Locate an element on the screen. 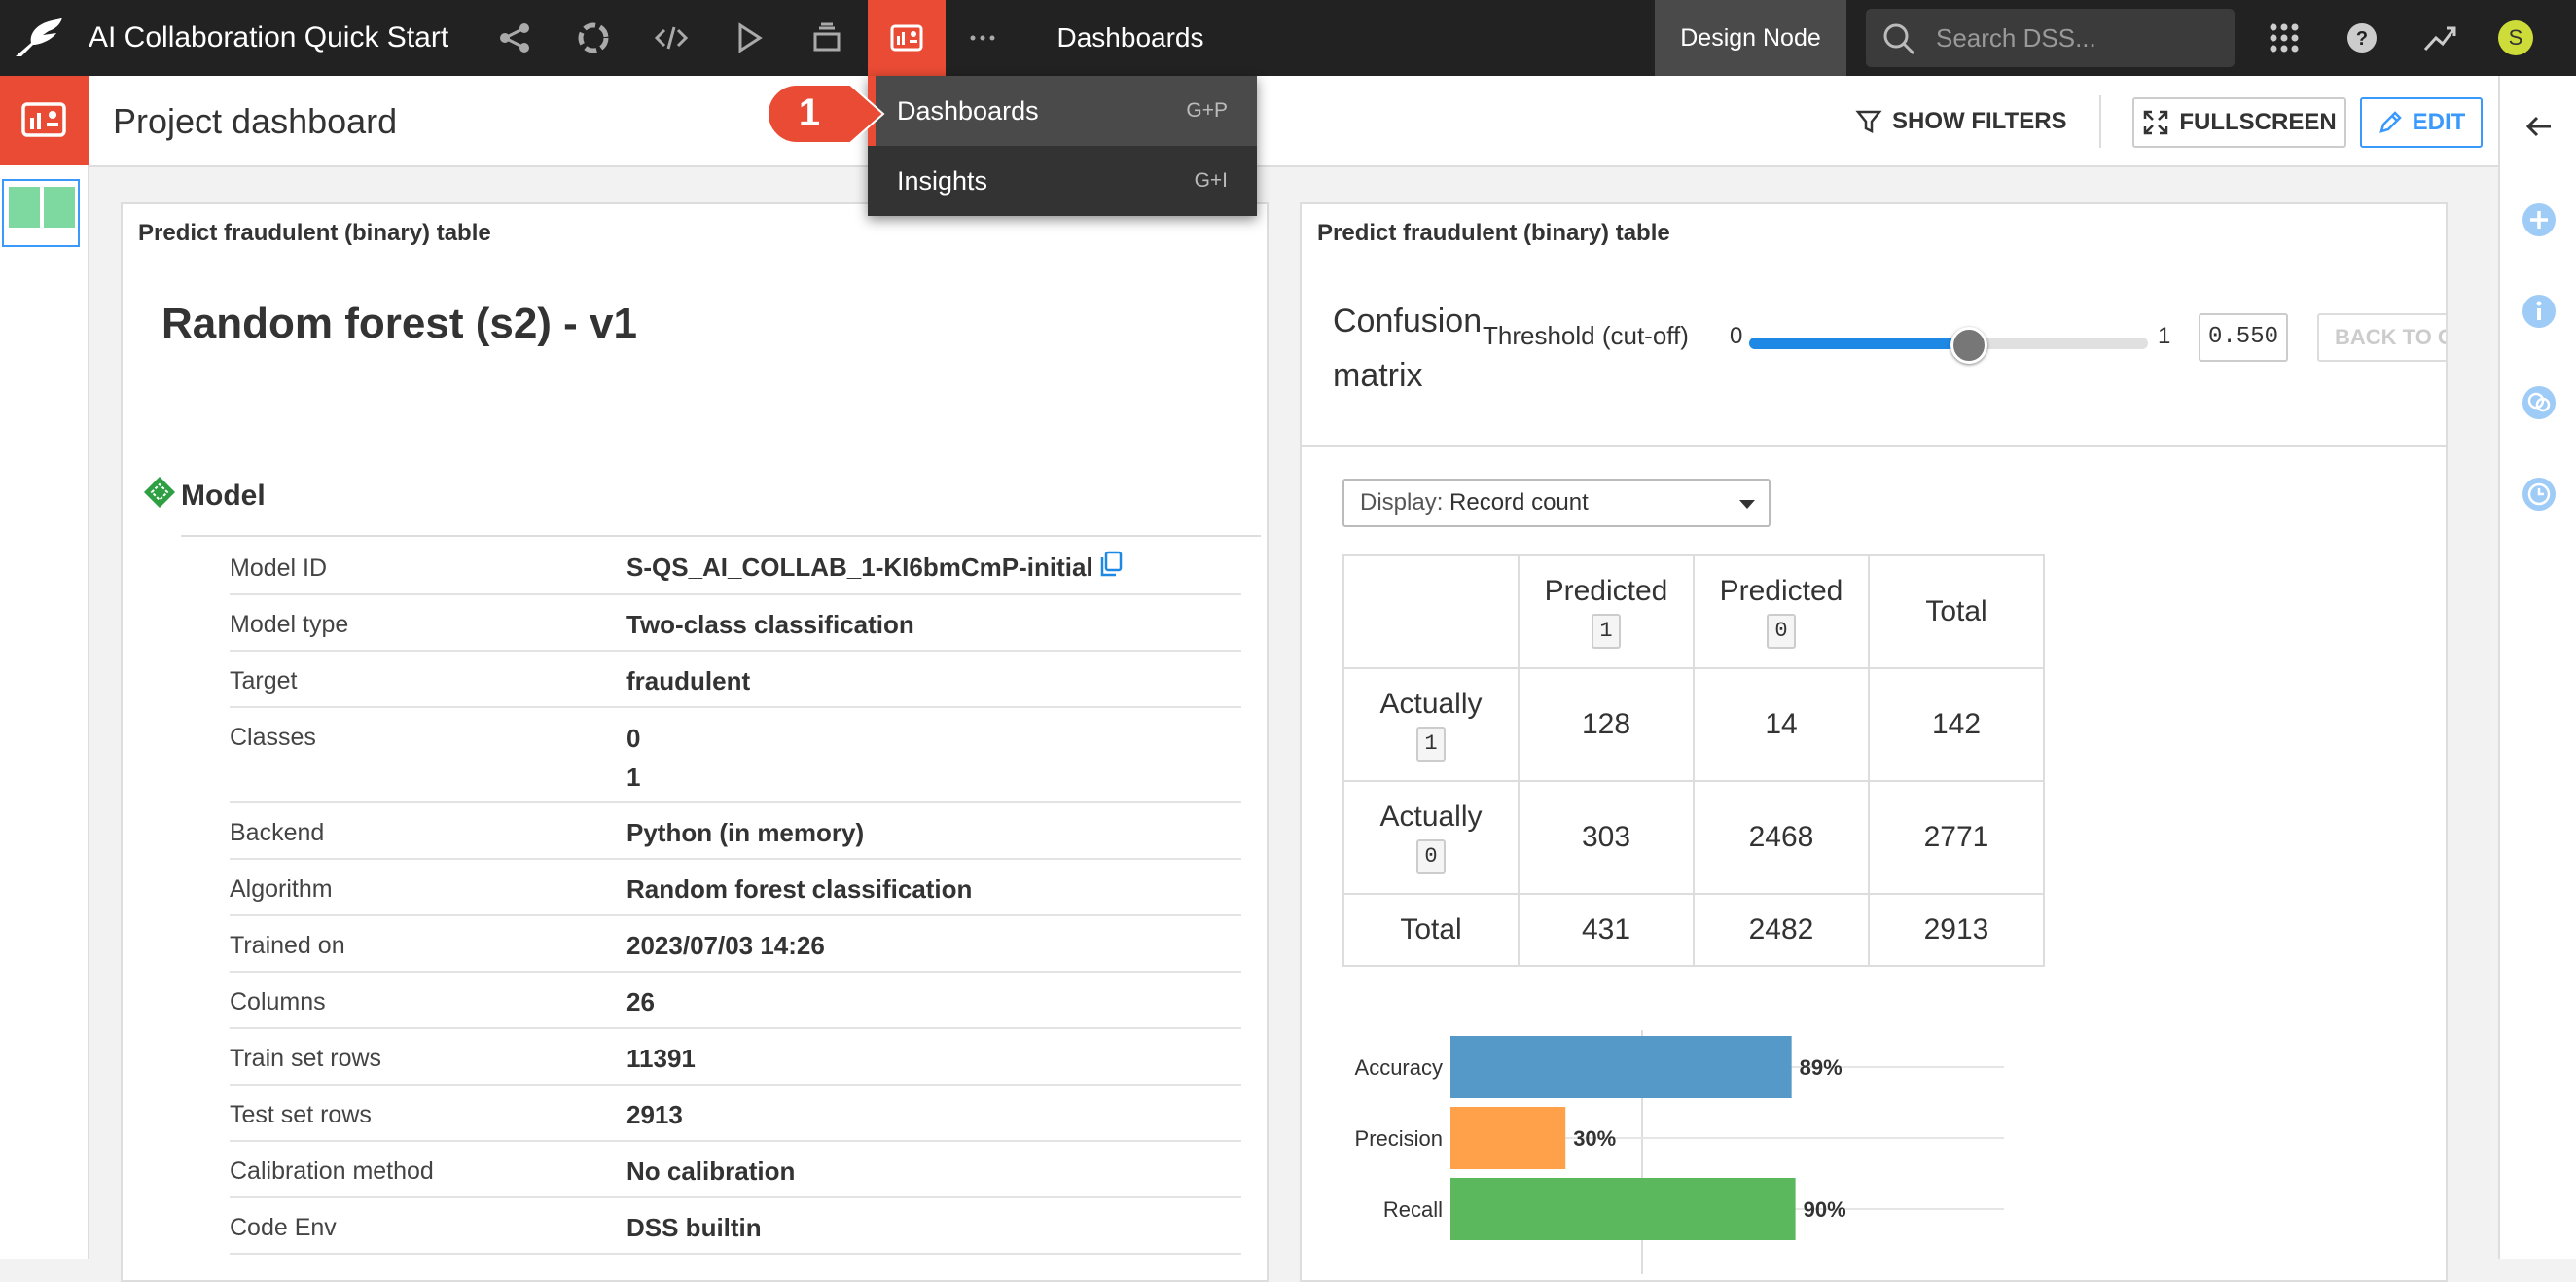 The height and width of the screenshot is (1282, 2576). copy-icon is located at coordinates (1111, 565).